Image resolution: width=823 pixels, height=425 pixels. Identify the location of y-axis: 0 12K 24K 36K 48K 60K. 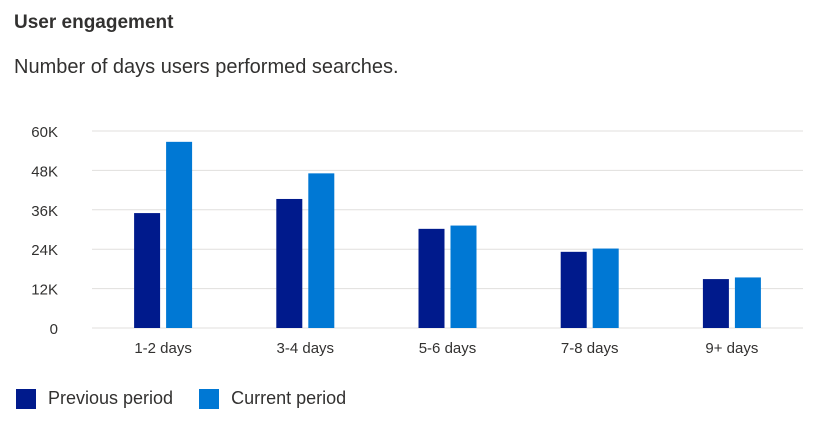
(44, 231).